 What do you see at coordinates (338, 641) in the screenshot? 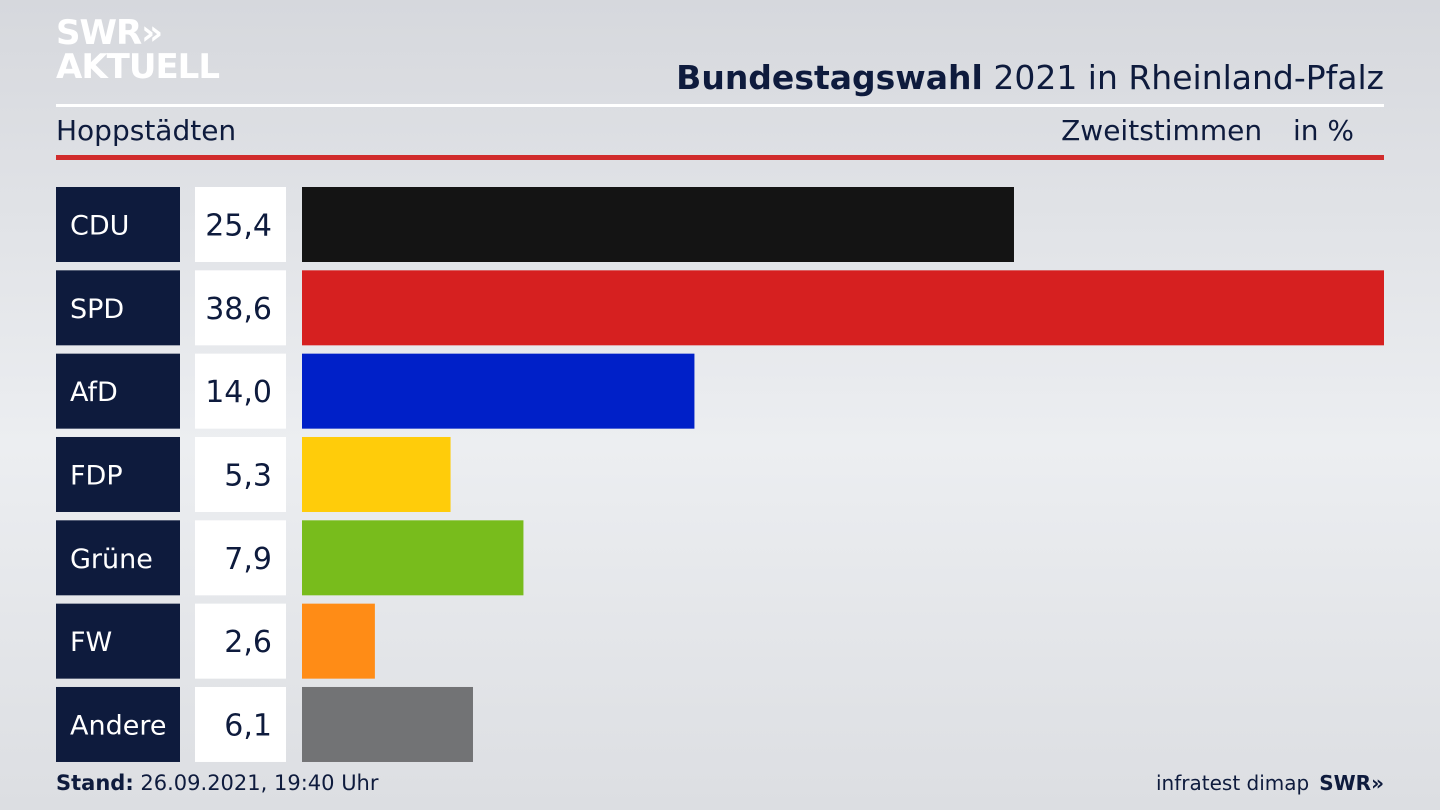
I see `bar-fw` at bounding box center [338, 641].